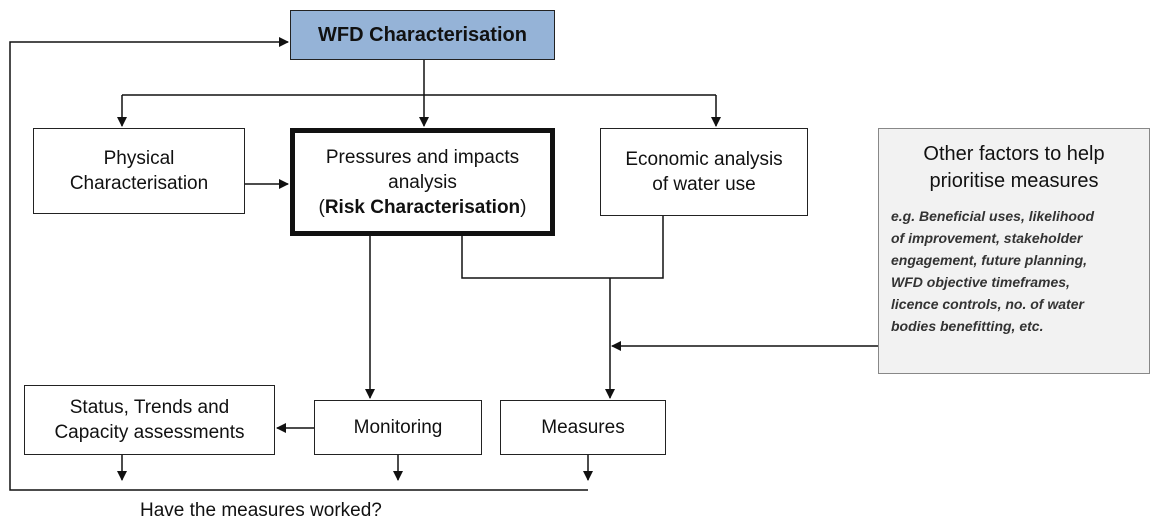 Image resolution: width=1157 pixels, height=526 pixels. I want to click on node-label: Economic analysis, so click(704, 159).